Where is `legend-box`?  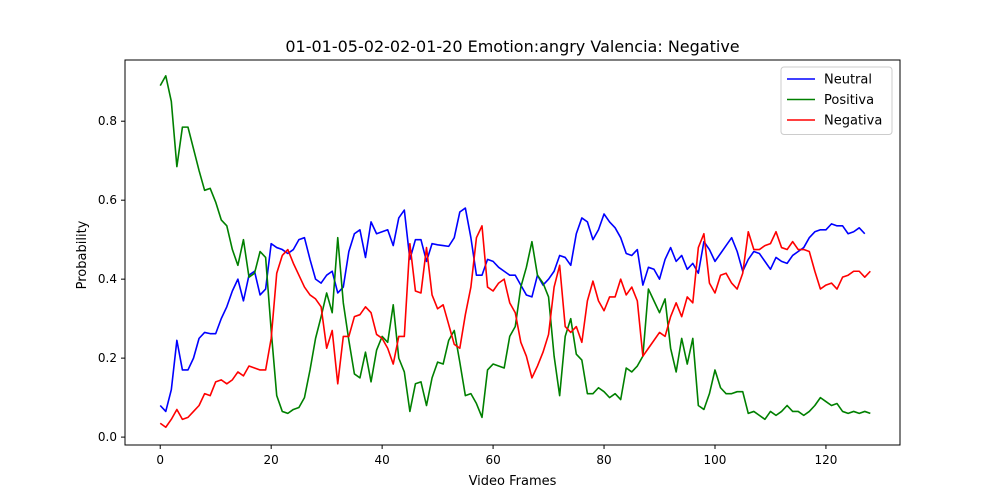 legend-box is located at coordinates (836, 100).